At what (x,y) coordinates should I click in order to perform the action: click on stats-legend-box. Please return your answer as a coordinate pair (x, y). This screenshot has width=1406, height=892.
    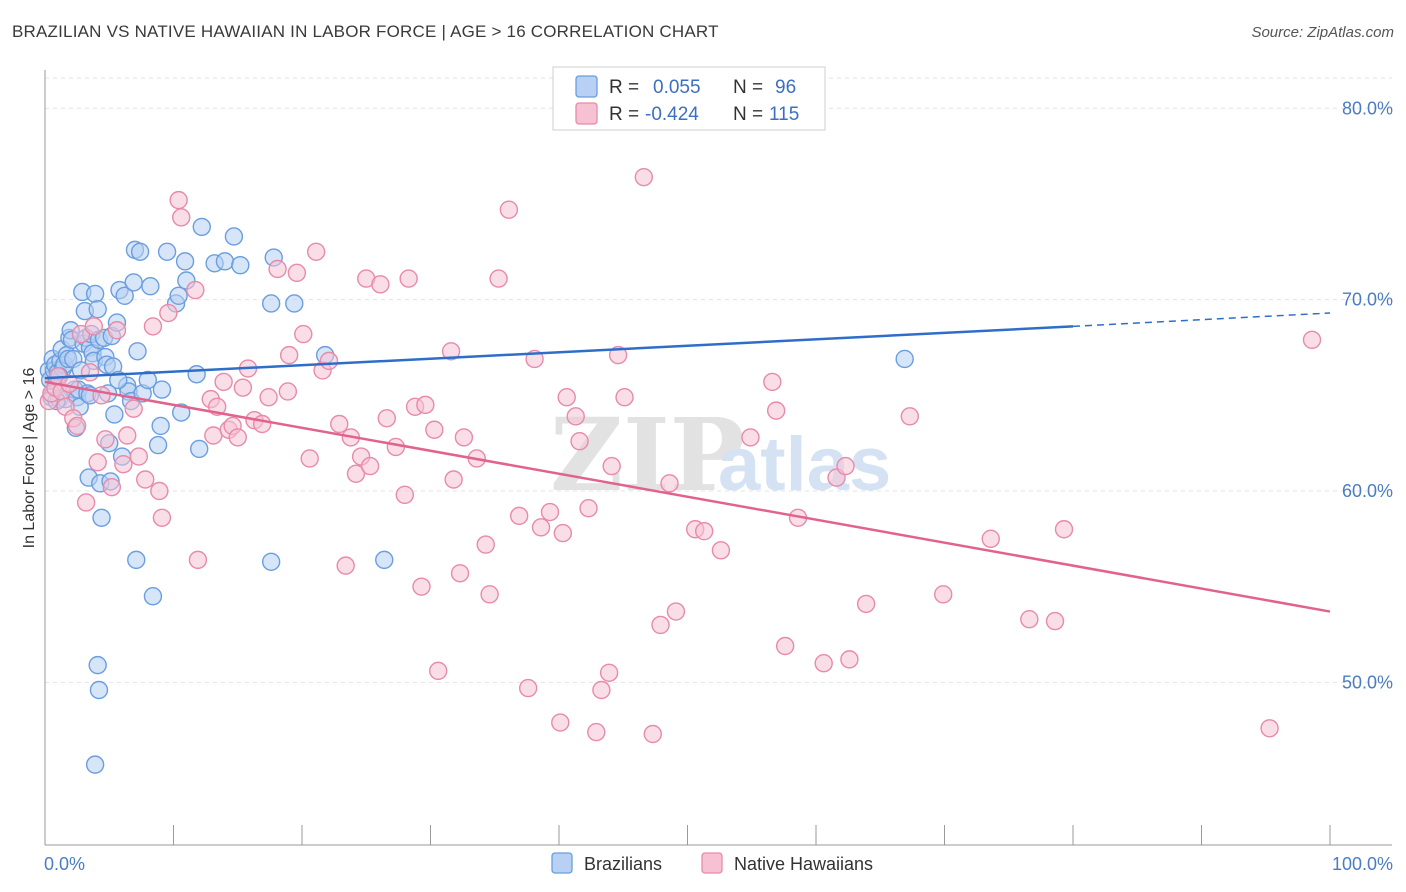
    Looking at the image, I should click on (689, 98).